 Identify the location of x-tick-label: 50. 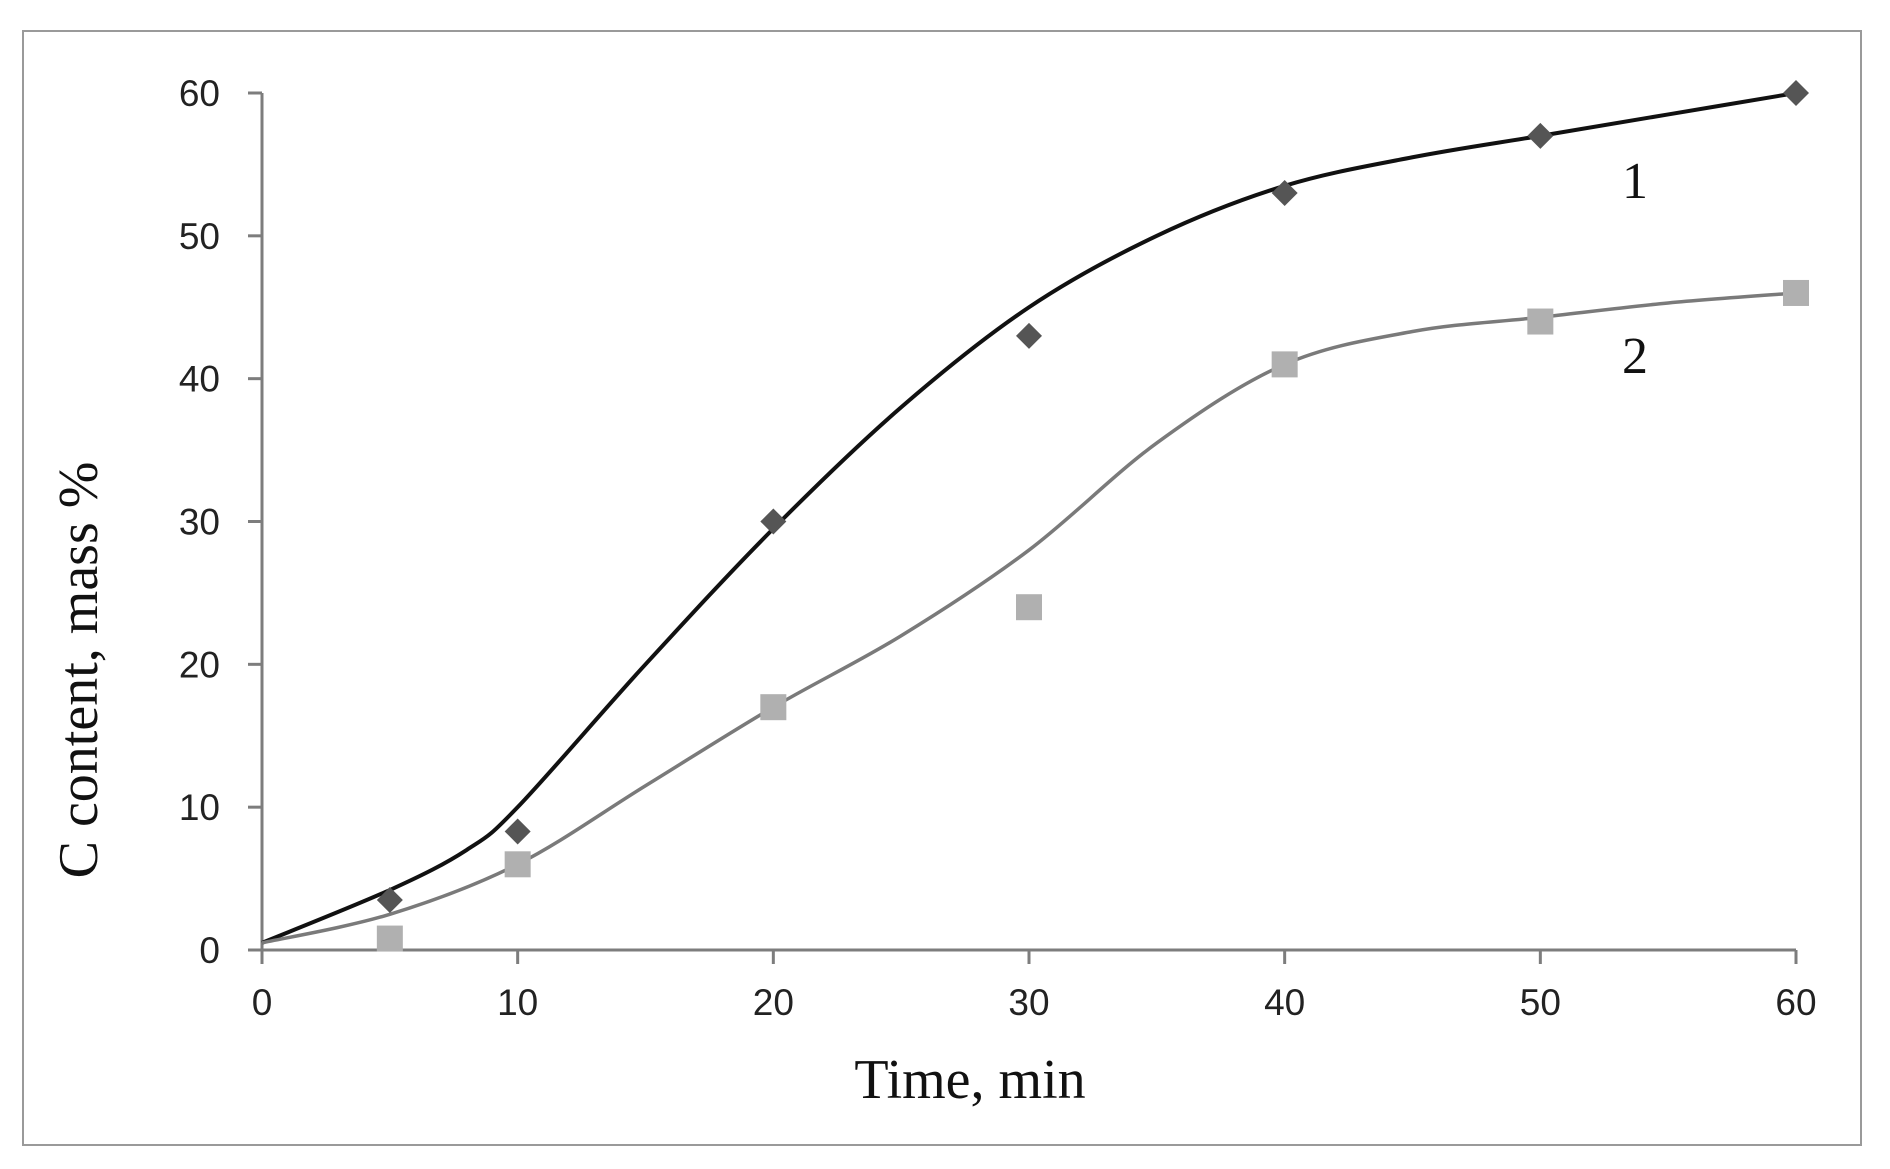
(1540, 1002).